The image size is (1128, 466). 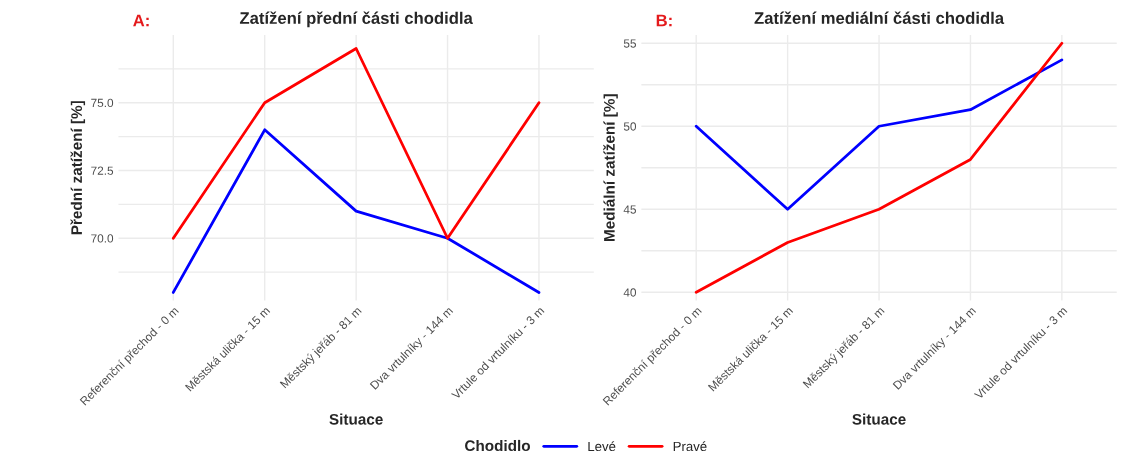 I want to click on text: B:, so click(x=664, y=20).